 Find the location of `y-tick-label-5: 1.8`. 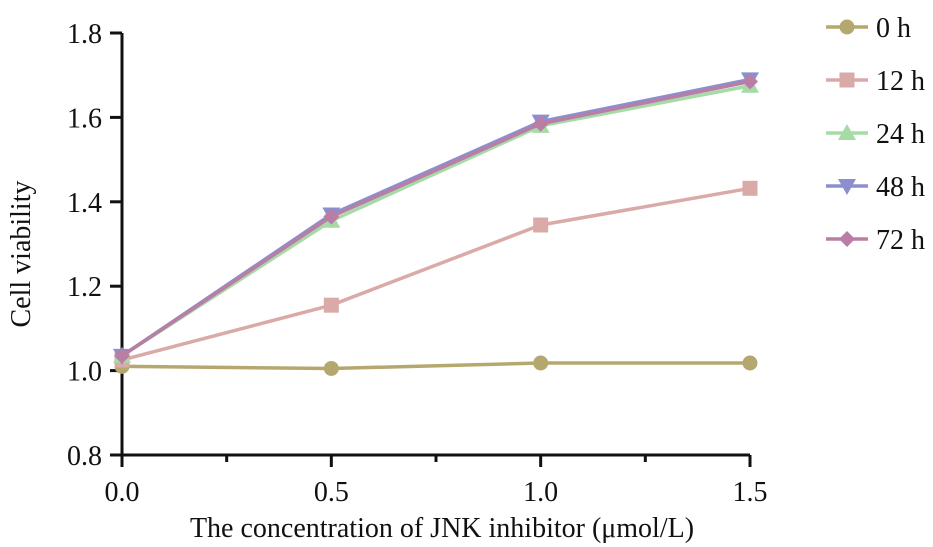

y-tick-label-5: 1.8 is located at coordinates (84, 34).